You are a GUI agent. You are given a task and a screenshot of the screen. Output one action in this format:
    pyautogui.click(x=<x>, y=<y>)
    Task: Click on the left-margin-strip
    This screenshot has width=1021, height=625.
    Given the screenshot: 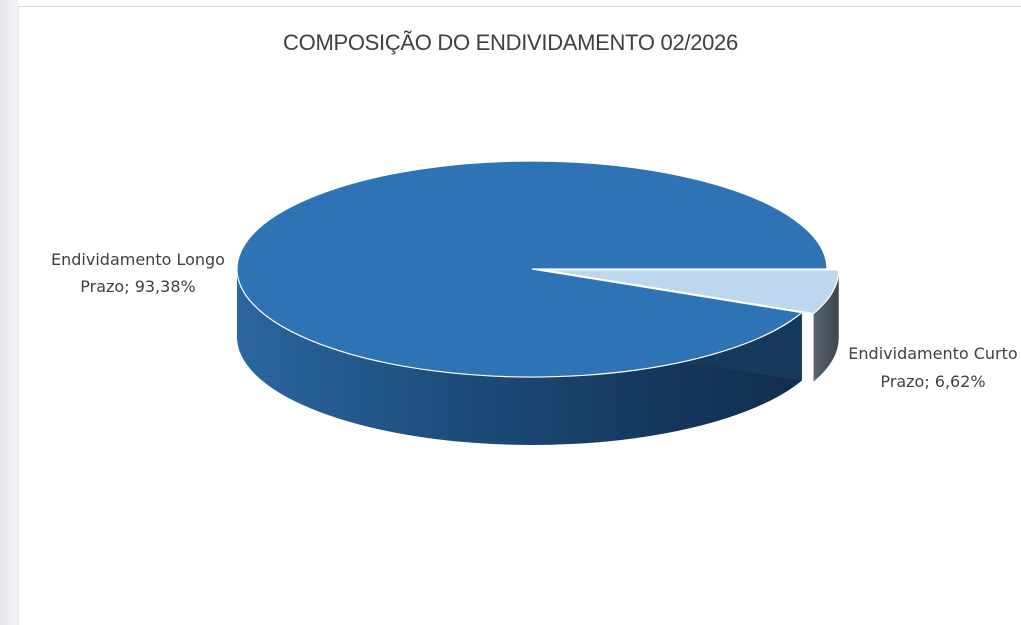 What is the action you would take?
    pyautogui.click(x=9, y=312)
    